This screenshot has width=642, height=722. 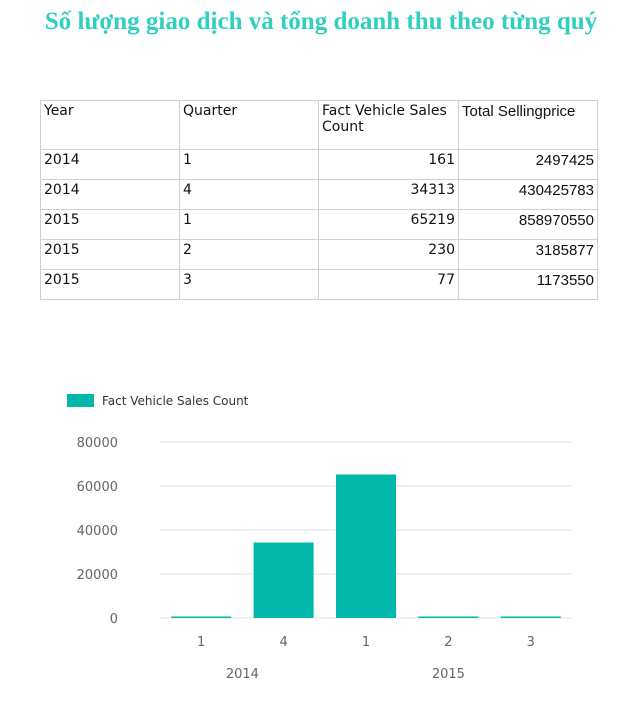 What do you see at coordinates (388, 125) in the screenshot?
I see `column-header-sales-count: Fact Vehicle Sales Count` at bounding box center [388, 125].